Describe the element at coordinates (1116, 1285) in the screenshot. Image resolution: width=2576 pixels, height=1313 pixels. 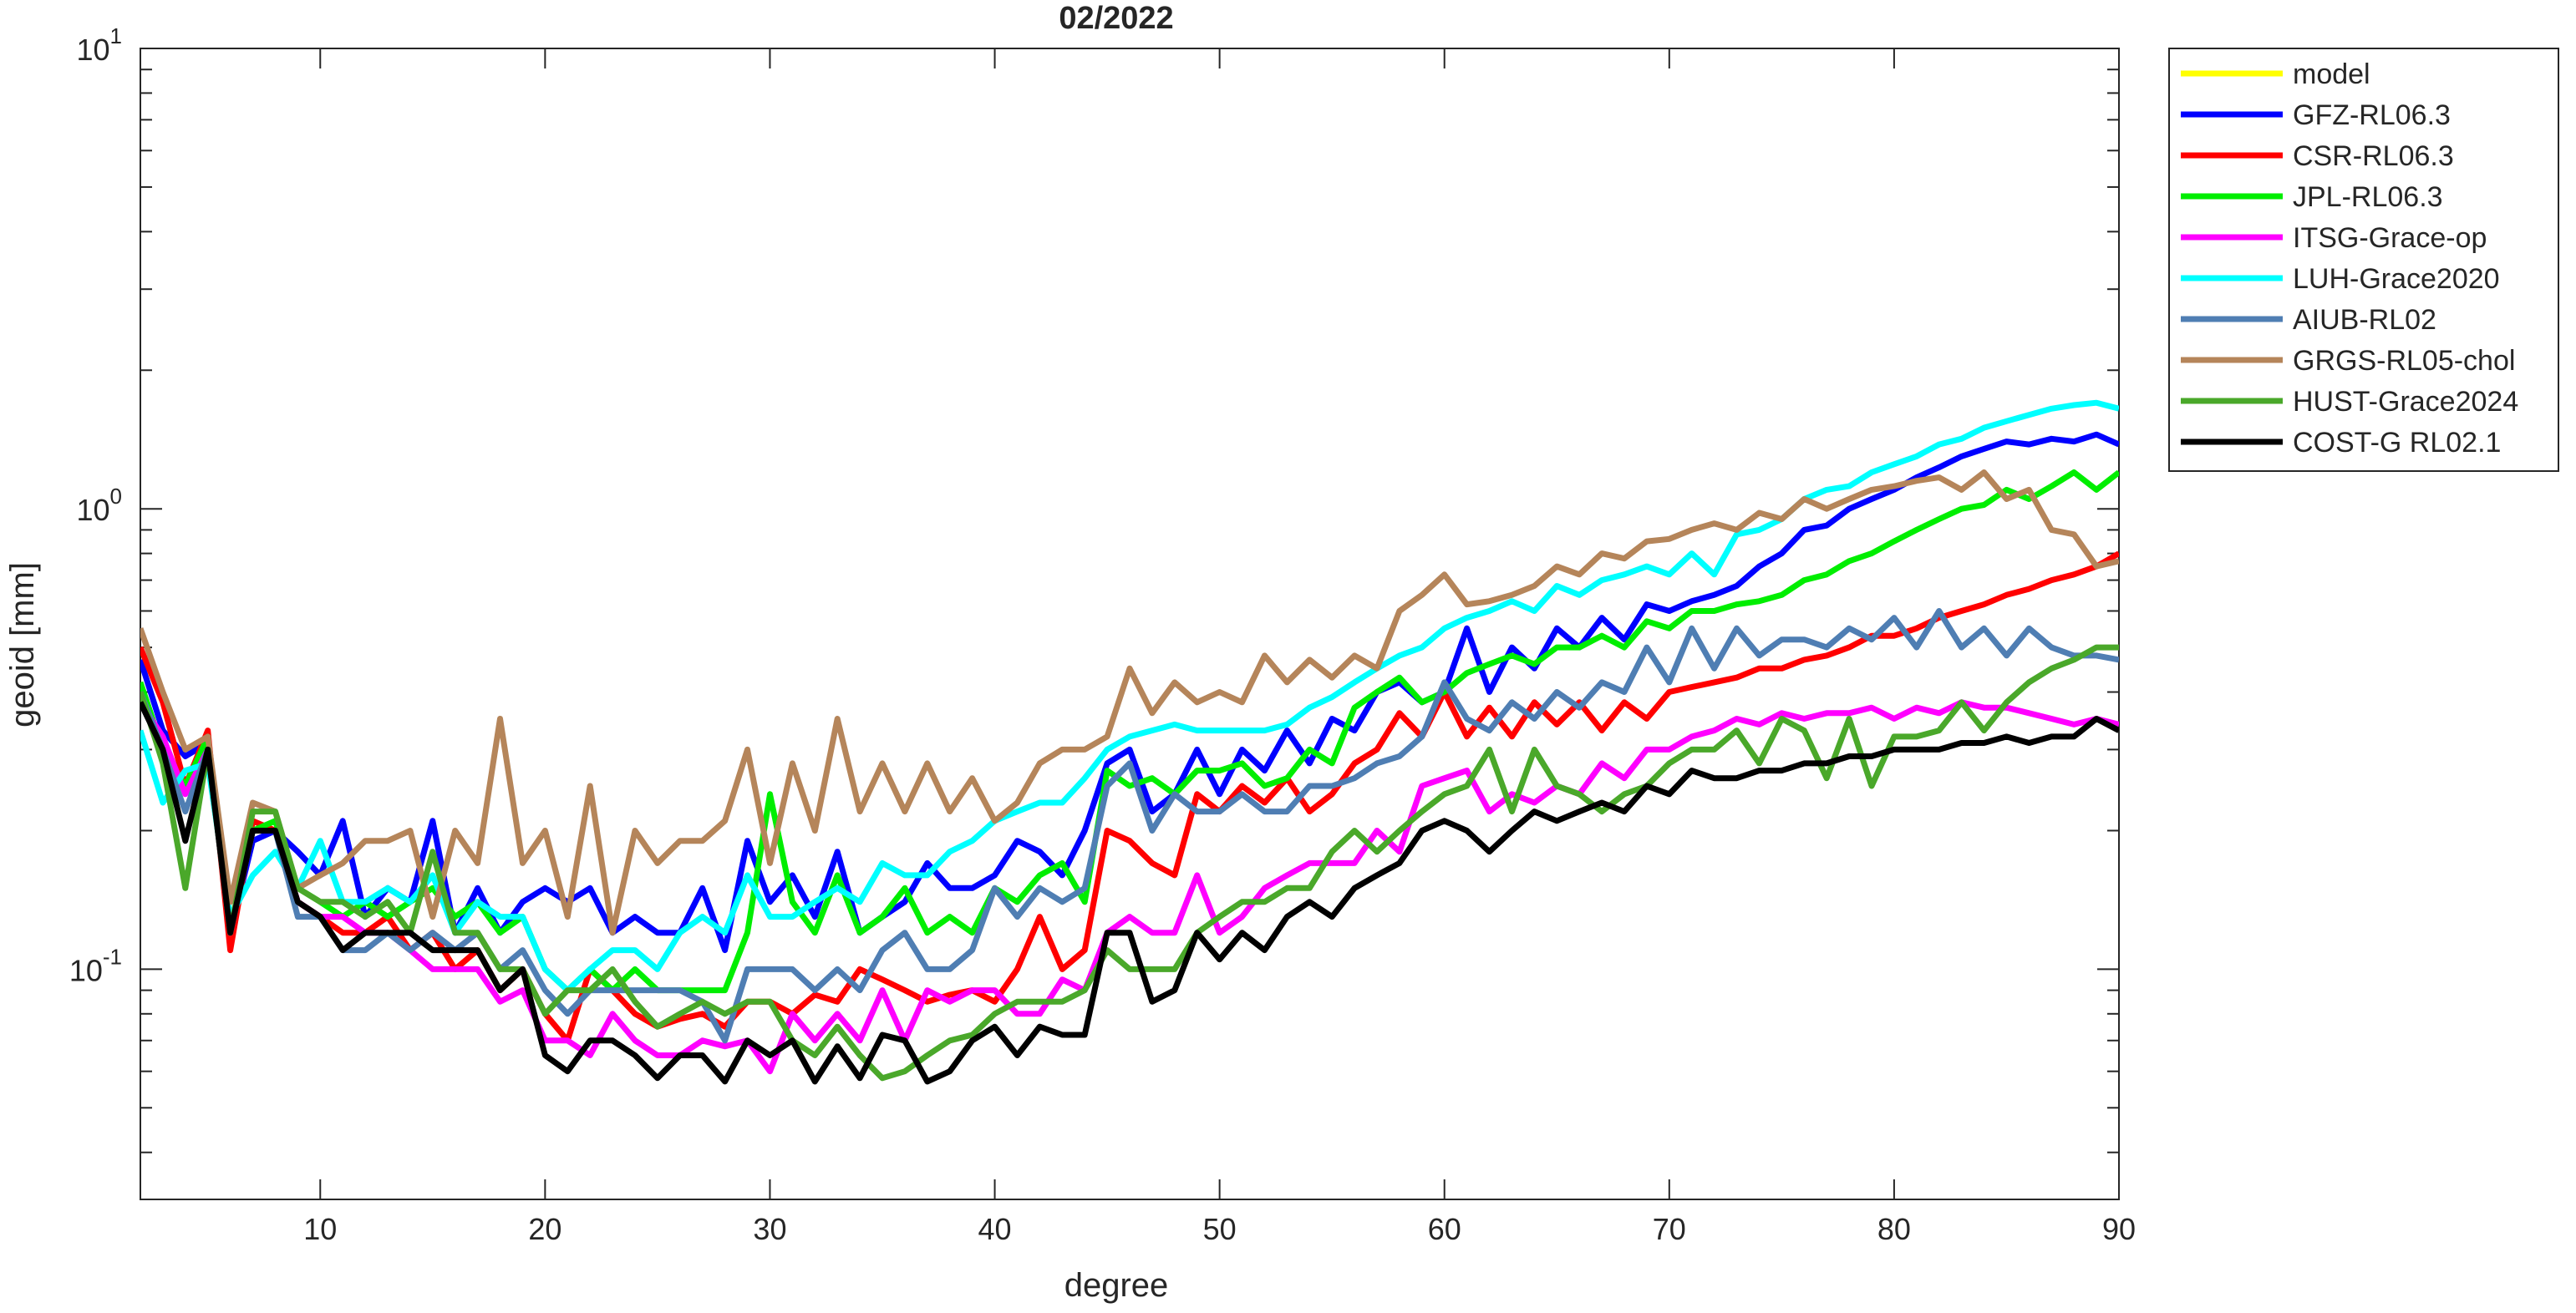
I see `x-axis-label: degree` at that location.